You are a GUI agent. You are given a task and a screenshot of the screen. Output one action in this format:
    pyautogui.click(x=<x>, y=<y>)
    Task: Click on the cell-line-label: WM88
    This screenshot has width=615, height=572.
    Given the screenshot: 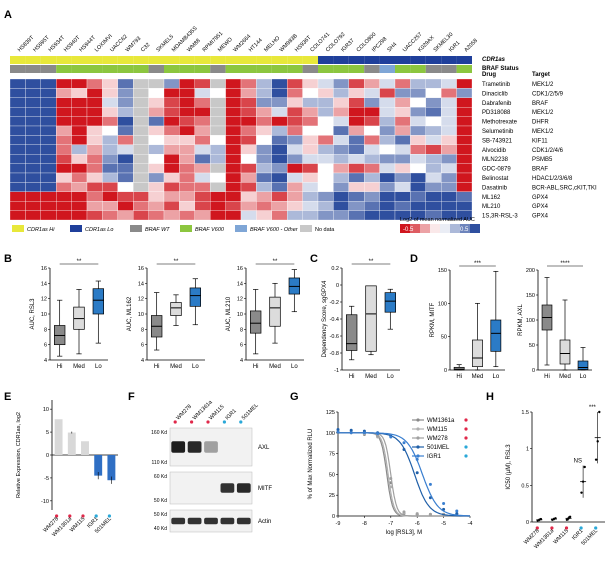 What is the action you would take?
    pyautogui.click(x=193, y=45)
    